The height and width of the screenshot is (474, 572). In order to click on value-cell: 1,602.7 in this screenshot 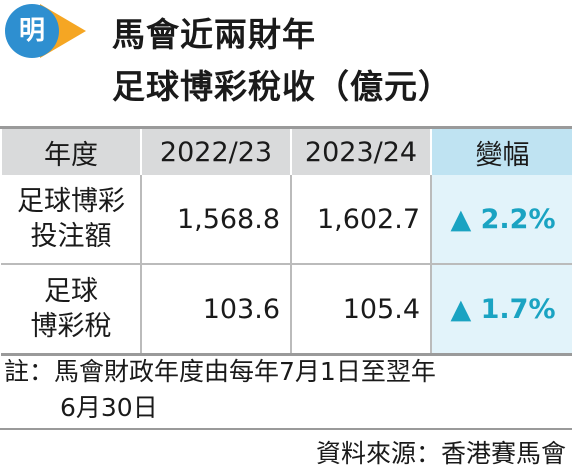, I will do `click(360, 220)`.